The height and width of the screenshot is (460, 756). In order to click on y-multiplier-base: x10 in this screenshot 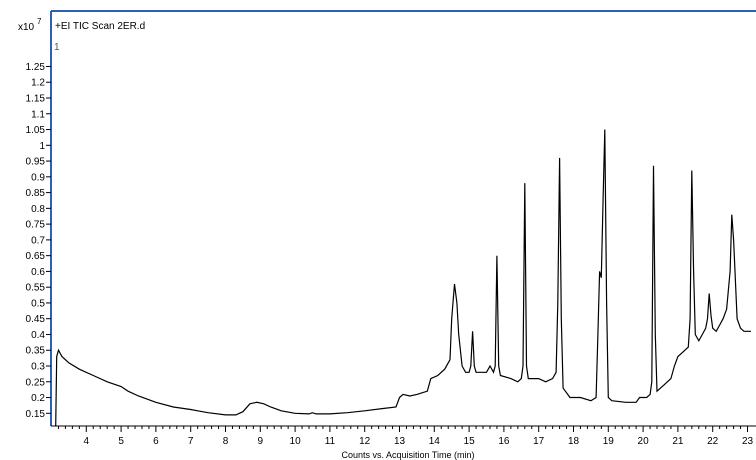, I will do `click(26, 27)`.